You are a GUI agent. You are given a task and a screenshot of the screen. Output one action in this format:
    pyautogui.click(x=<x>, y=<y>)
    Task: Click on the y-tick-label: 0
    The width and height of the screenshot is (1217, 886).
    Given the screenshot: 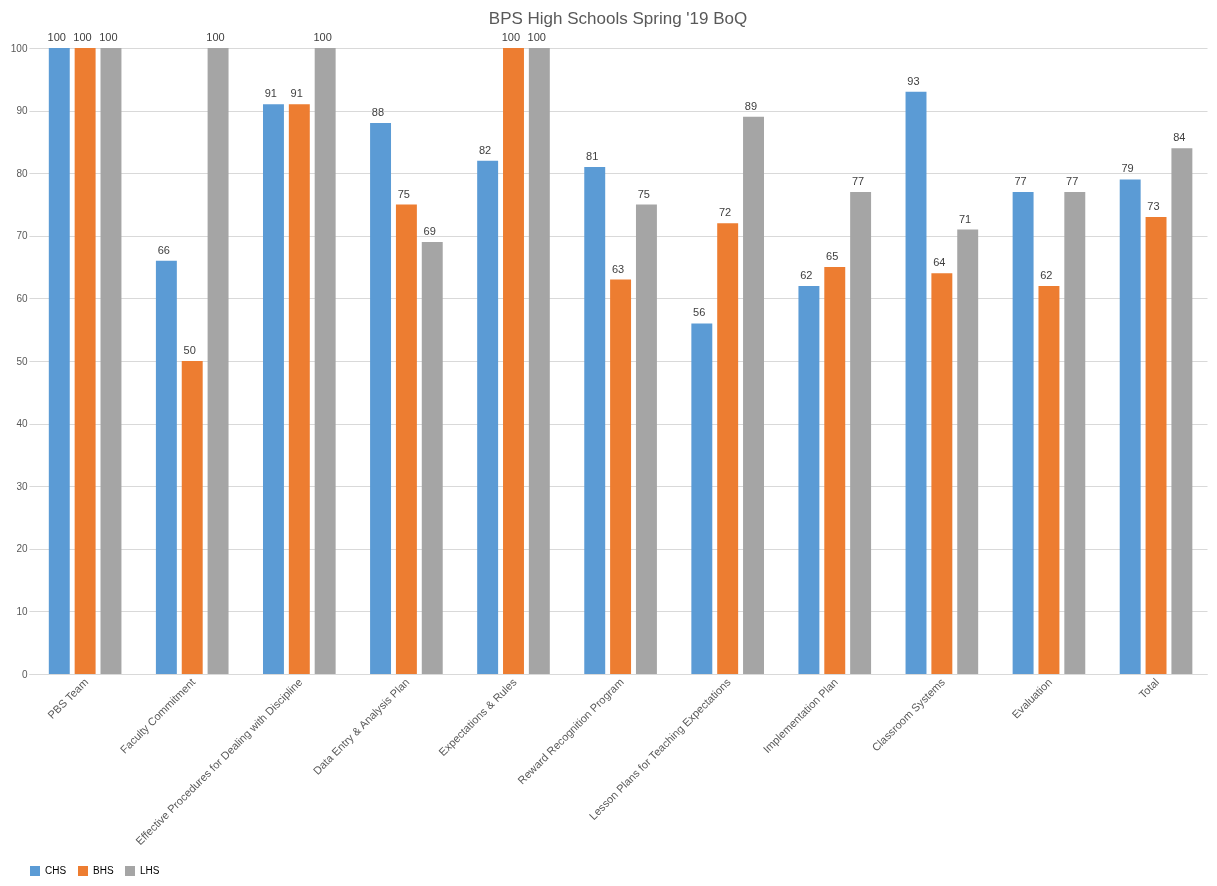 What is the action you would take?
    pyautogui.click(x=24, y=674)
    